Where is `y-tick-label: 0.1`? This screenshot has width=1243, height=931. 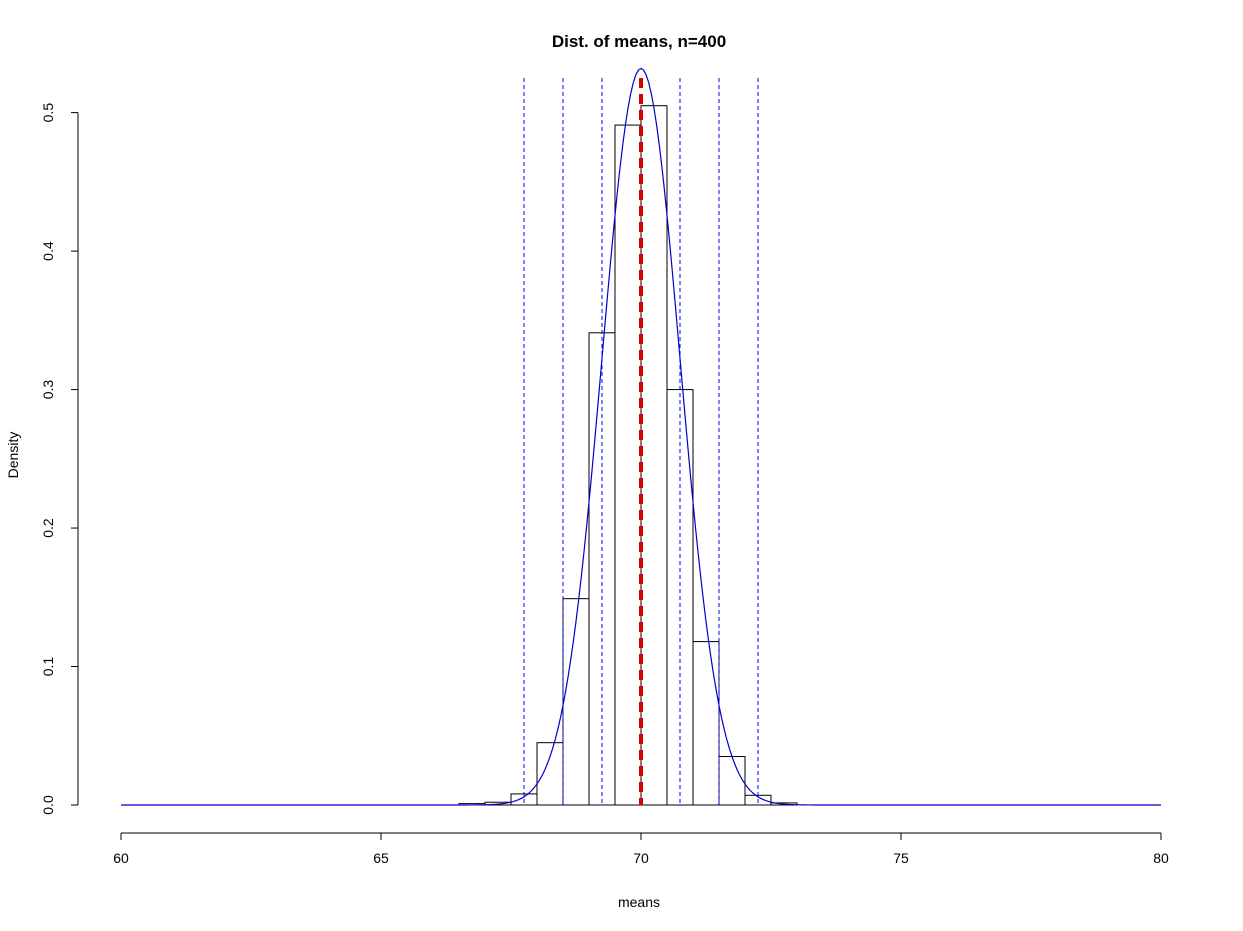 y-tick-label: 0.1 is located at coordinates (48, 667).